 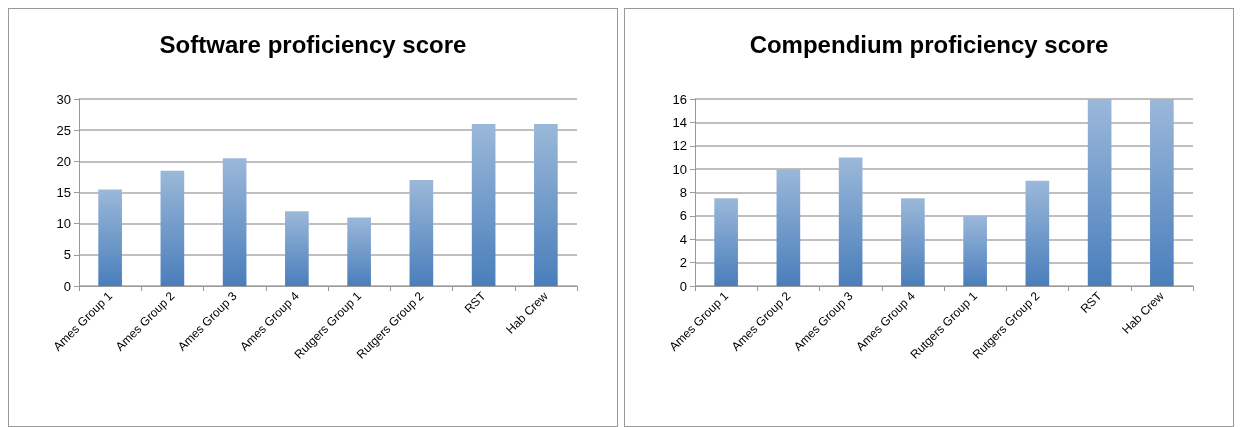 I want to click on y-tick-label: 12, so click(x=679, y=146).